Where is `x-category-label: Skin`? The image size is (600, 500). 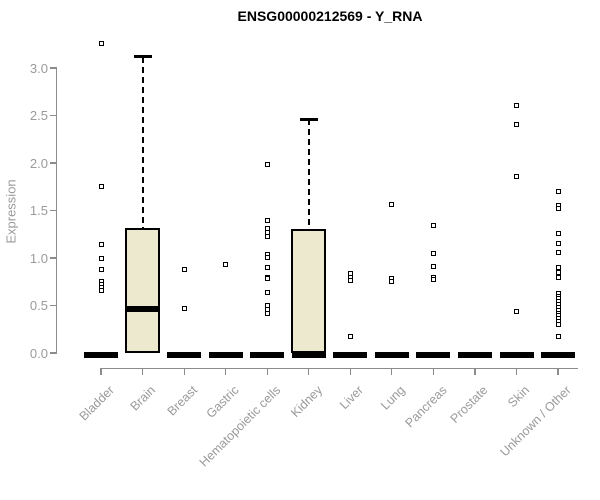
x-category-label: Skin is located at coordinates (519, 397).